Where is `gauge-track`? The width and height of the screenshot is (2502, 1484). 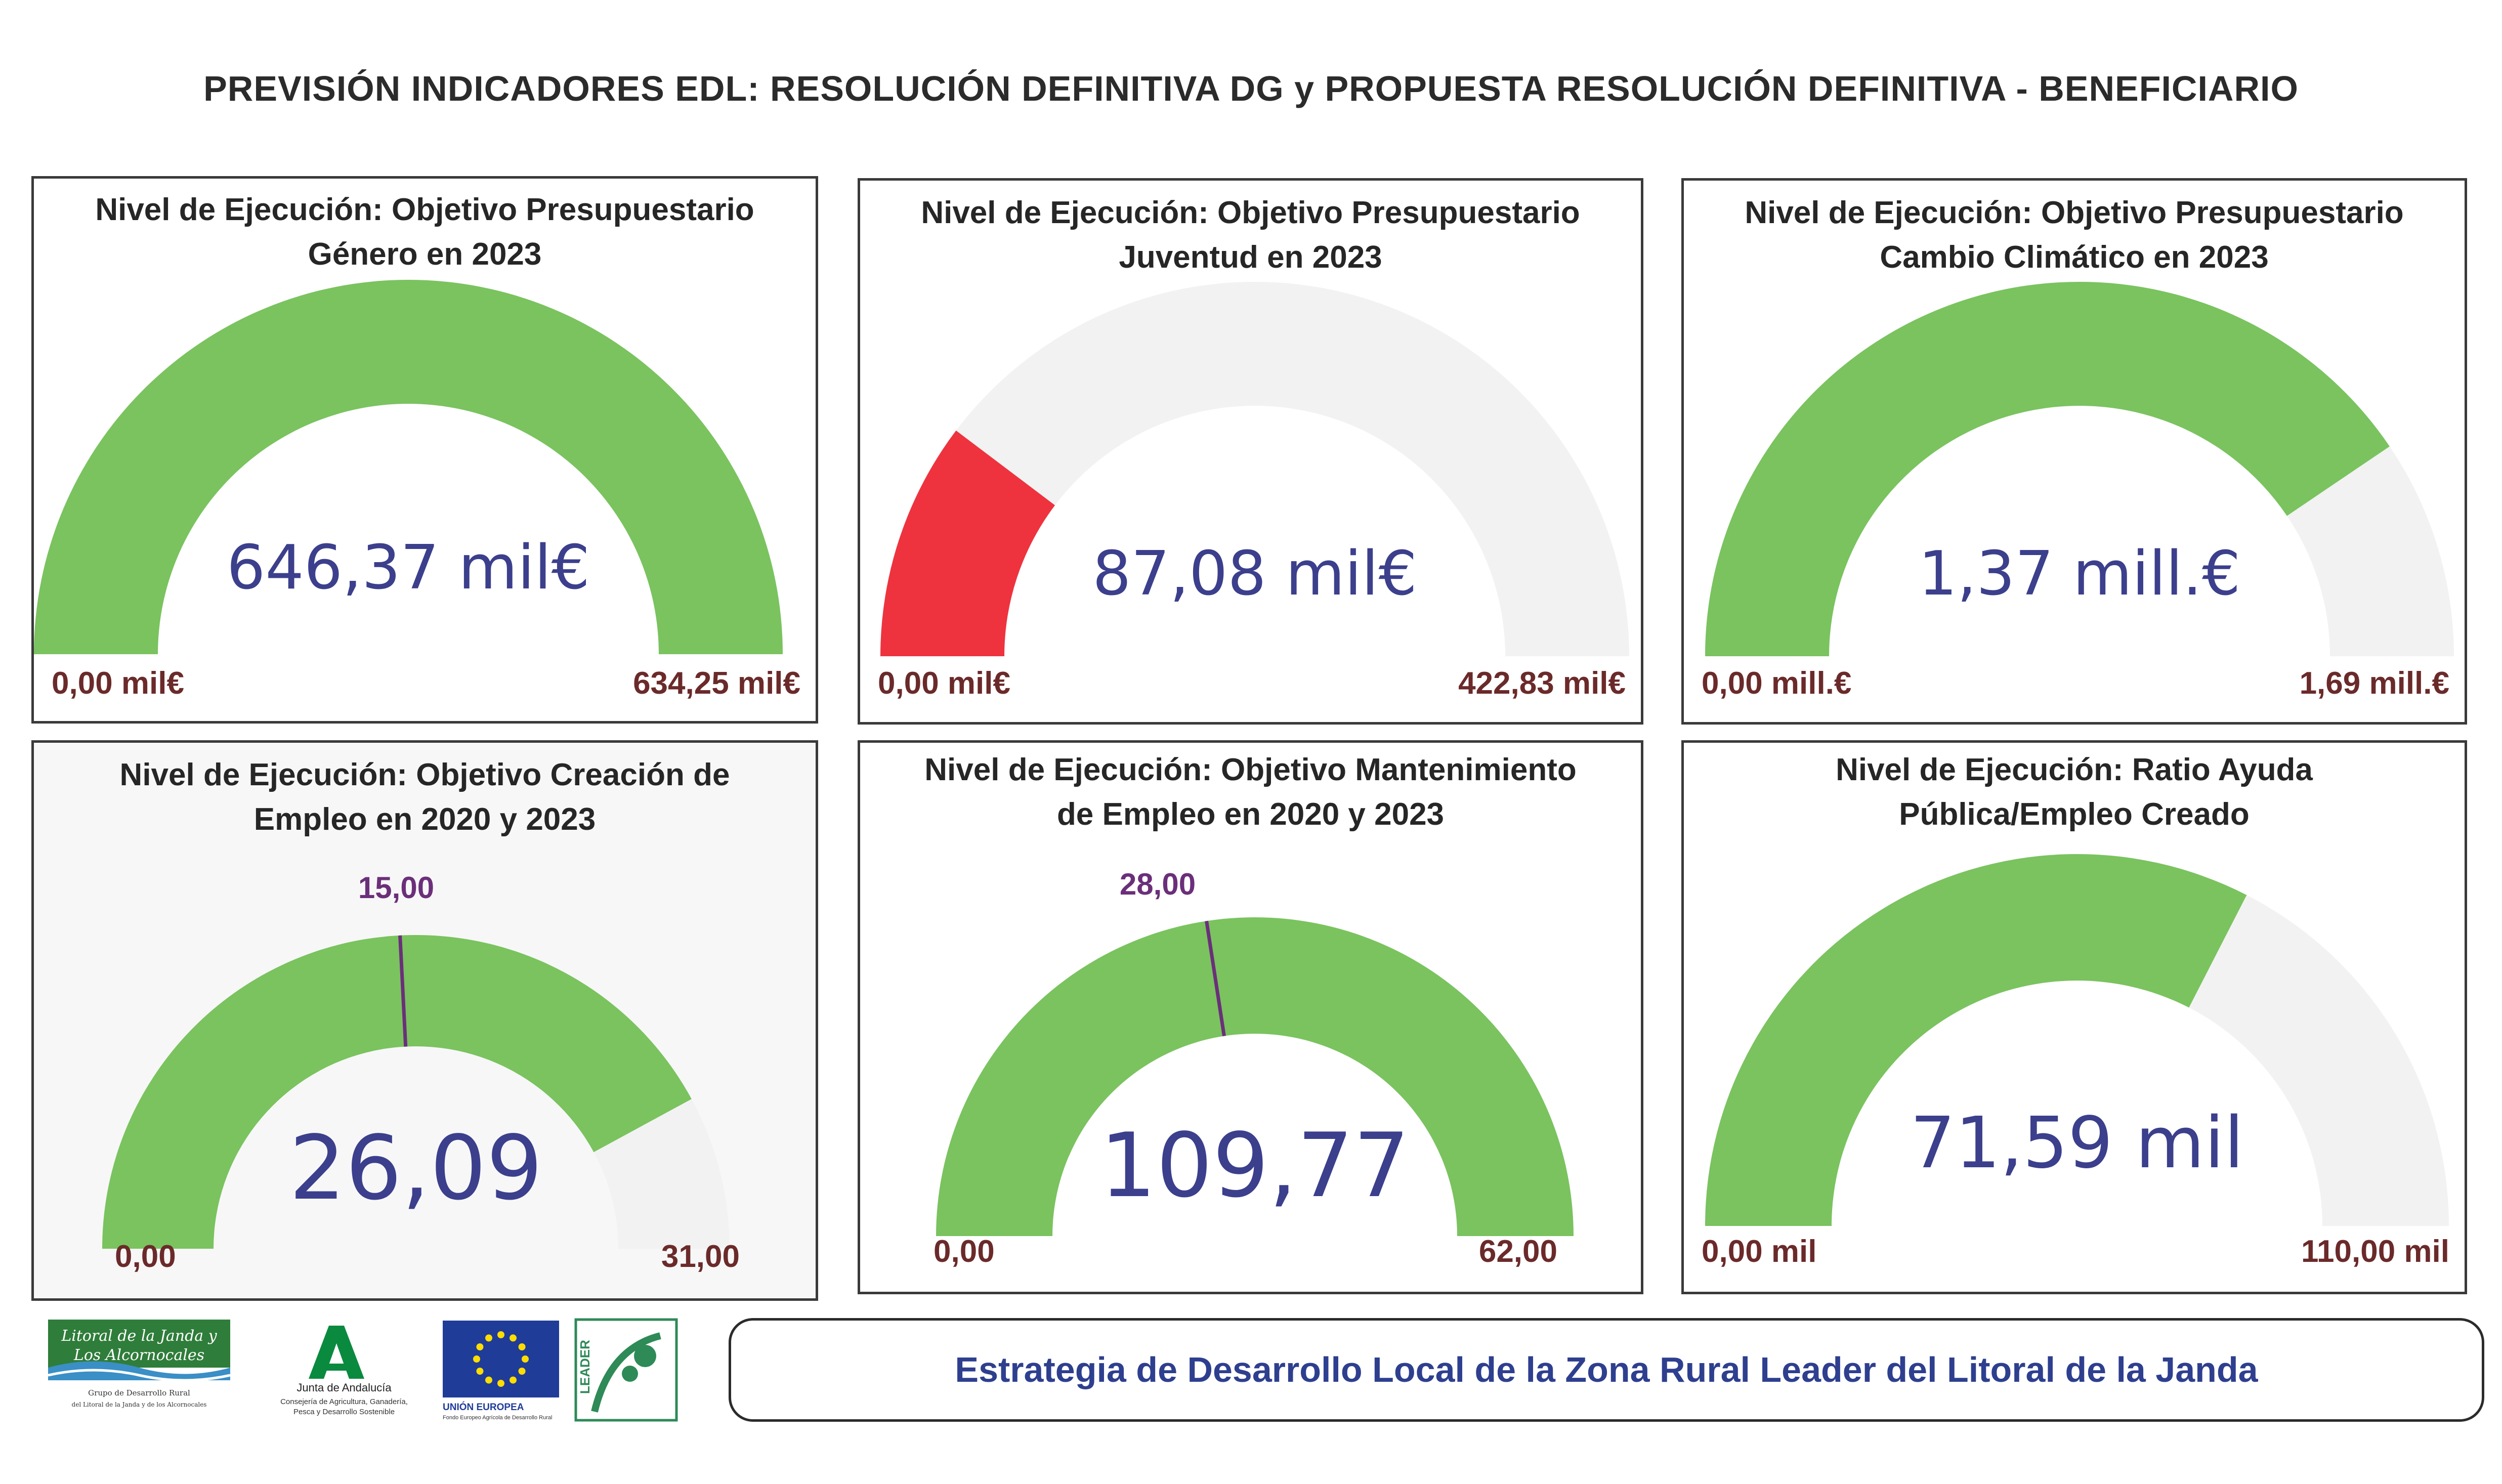
gauge-track is located at coordinates (1254, 469).